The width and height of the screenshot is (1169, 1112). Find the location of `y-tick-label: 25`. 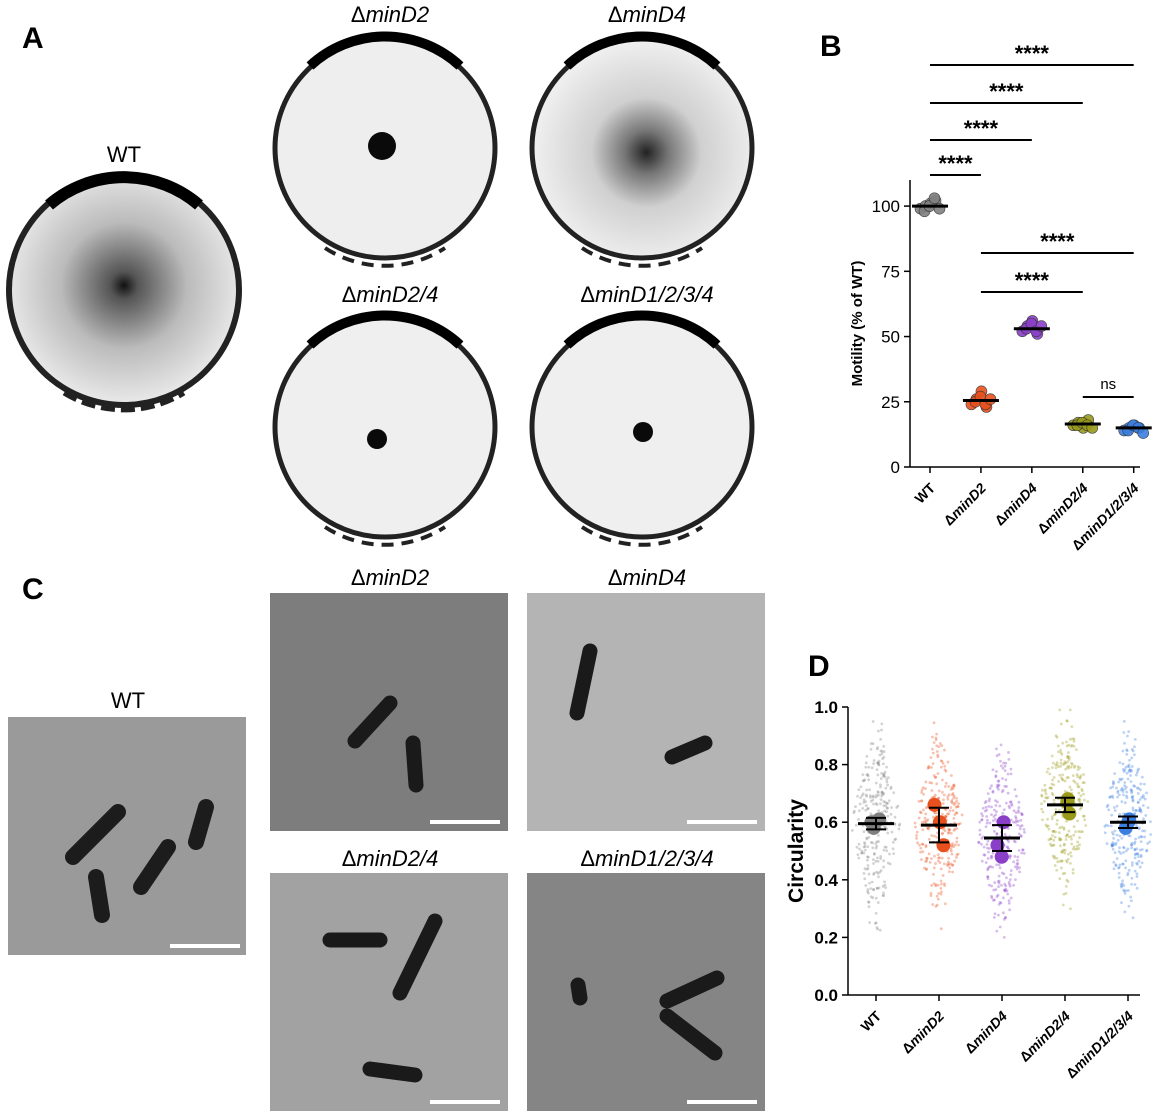

y-tick-label: 25 is located at coordinates (890, 402).